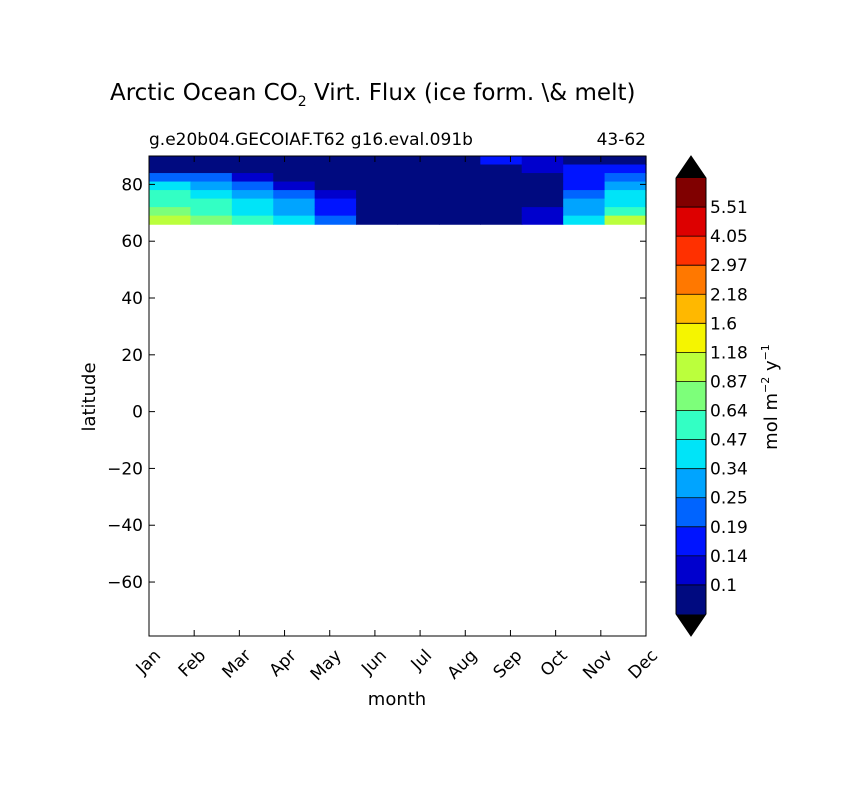  What do you see at coordinates (729, 237) in the screenshot?
I see `colorbar-tick-label: 4.05` at bounding box center [729, 237].